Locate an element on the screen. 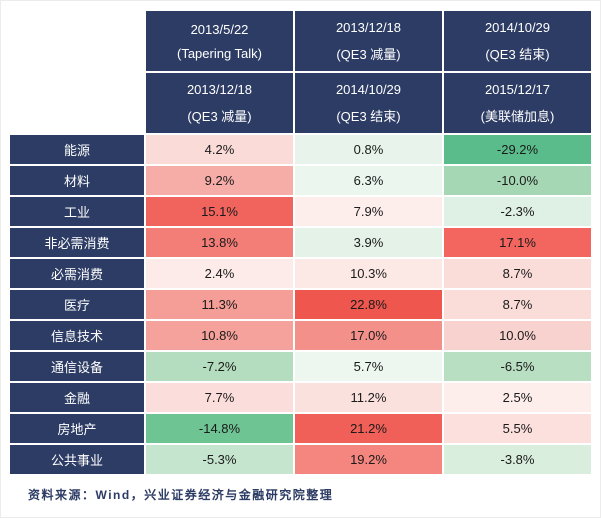  value-cell: 9.2% is located at coordinates (219, 180).